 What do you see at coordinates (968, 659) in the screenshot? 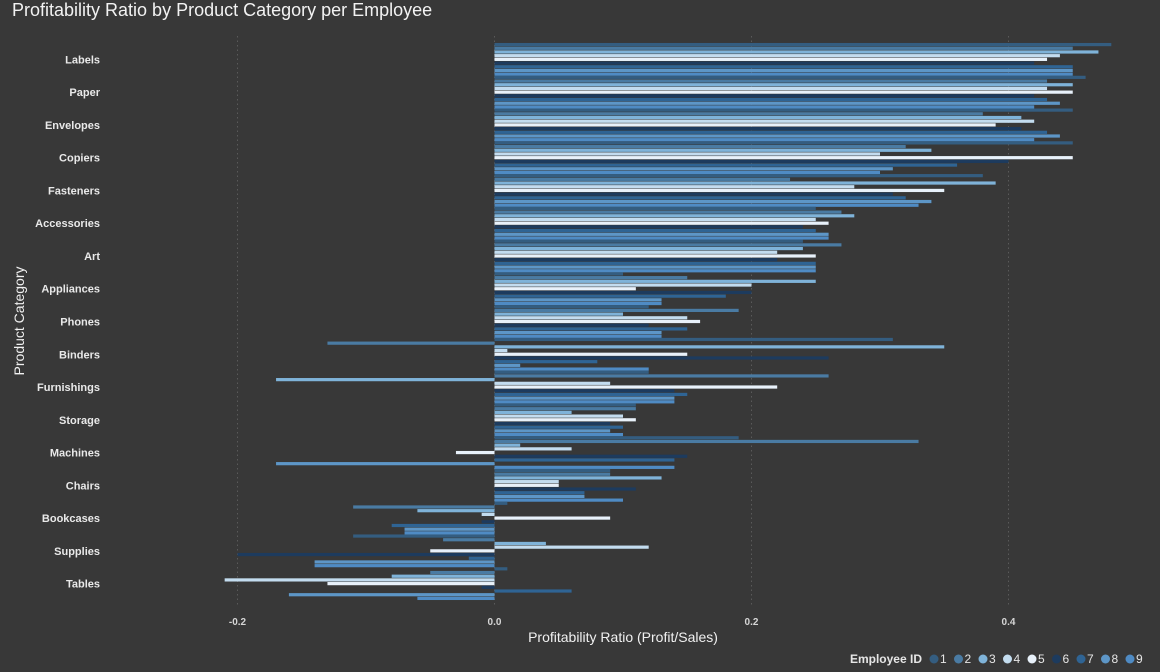
I see `legend-label: 2` at bounding box center [968, 659].